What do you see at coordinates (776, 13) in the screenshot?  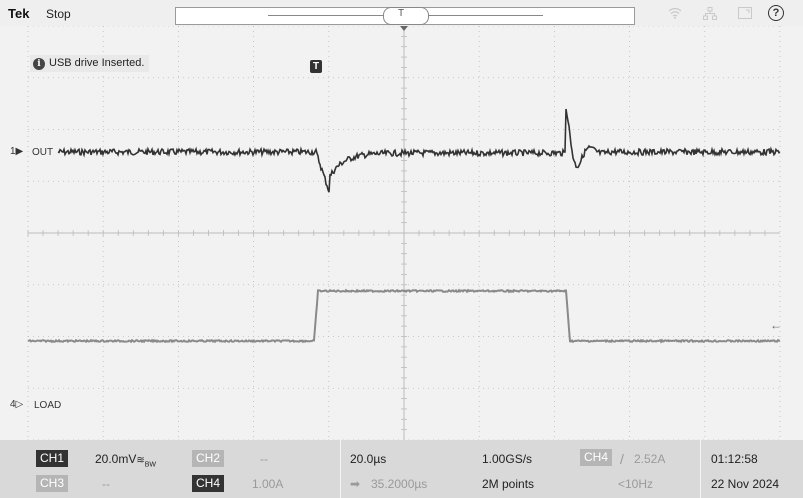 I see `help-icon: ?` at bounding box center [776, 13].